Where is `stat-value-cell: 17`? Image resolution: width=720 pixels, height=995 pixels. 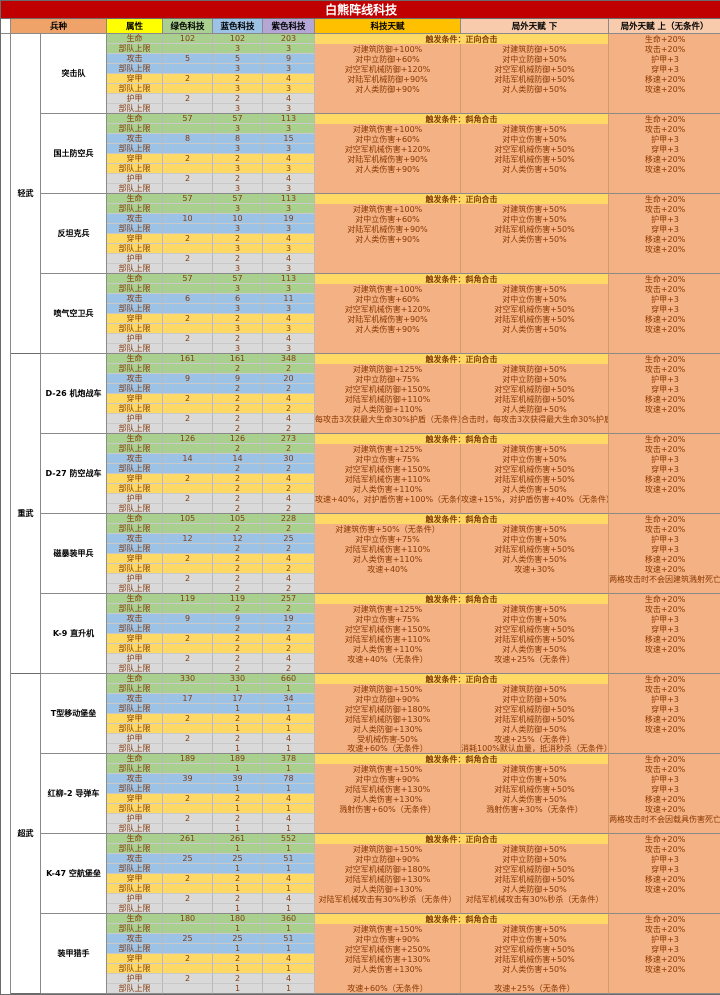
stat-value-cell: 17 is located at coordinates (188, 699).